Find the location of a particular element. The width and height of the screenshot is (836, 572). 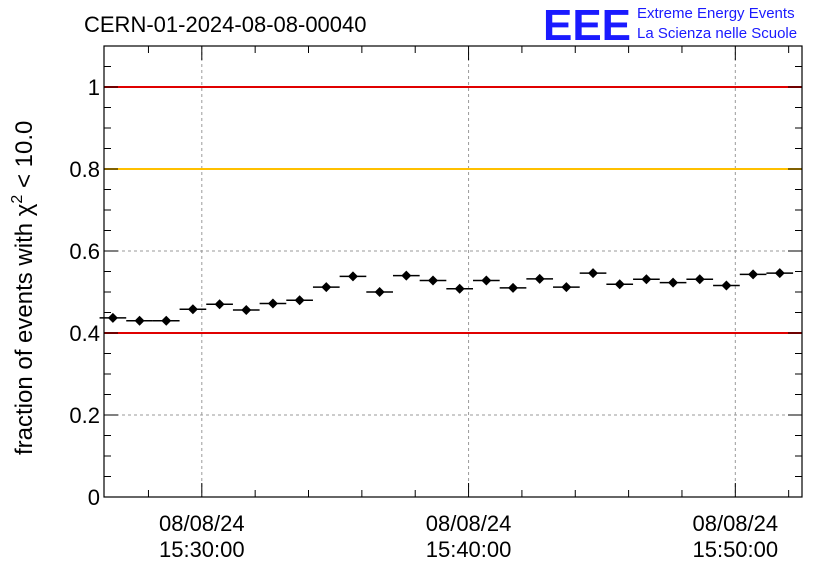

y-tick-labels: 0 0.2 0.4 0.6 0.8 1 is located at coordinates (84, 292).